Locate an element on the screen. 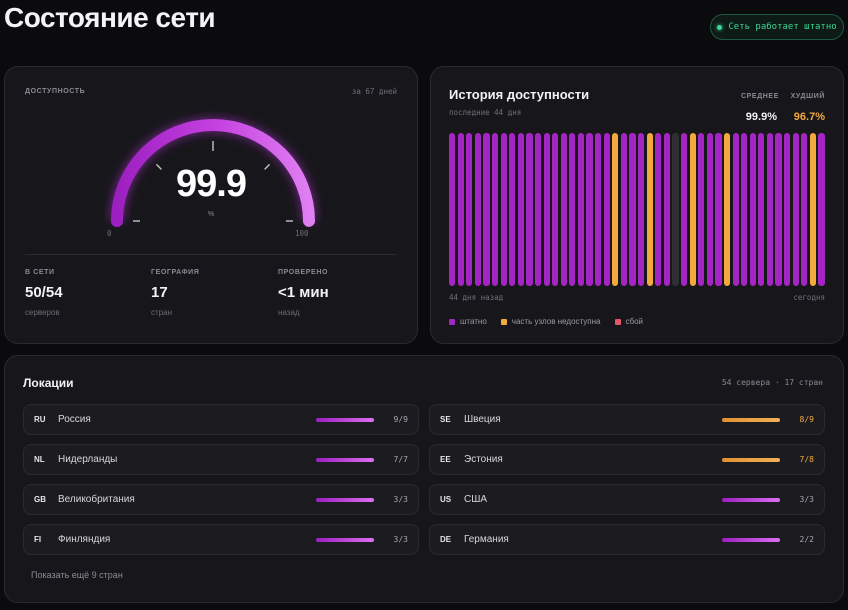 Image resolution: width=848 pixels, height=610 pixels. country-name: Нидерланды is located at coordinates (88, 459).